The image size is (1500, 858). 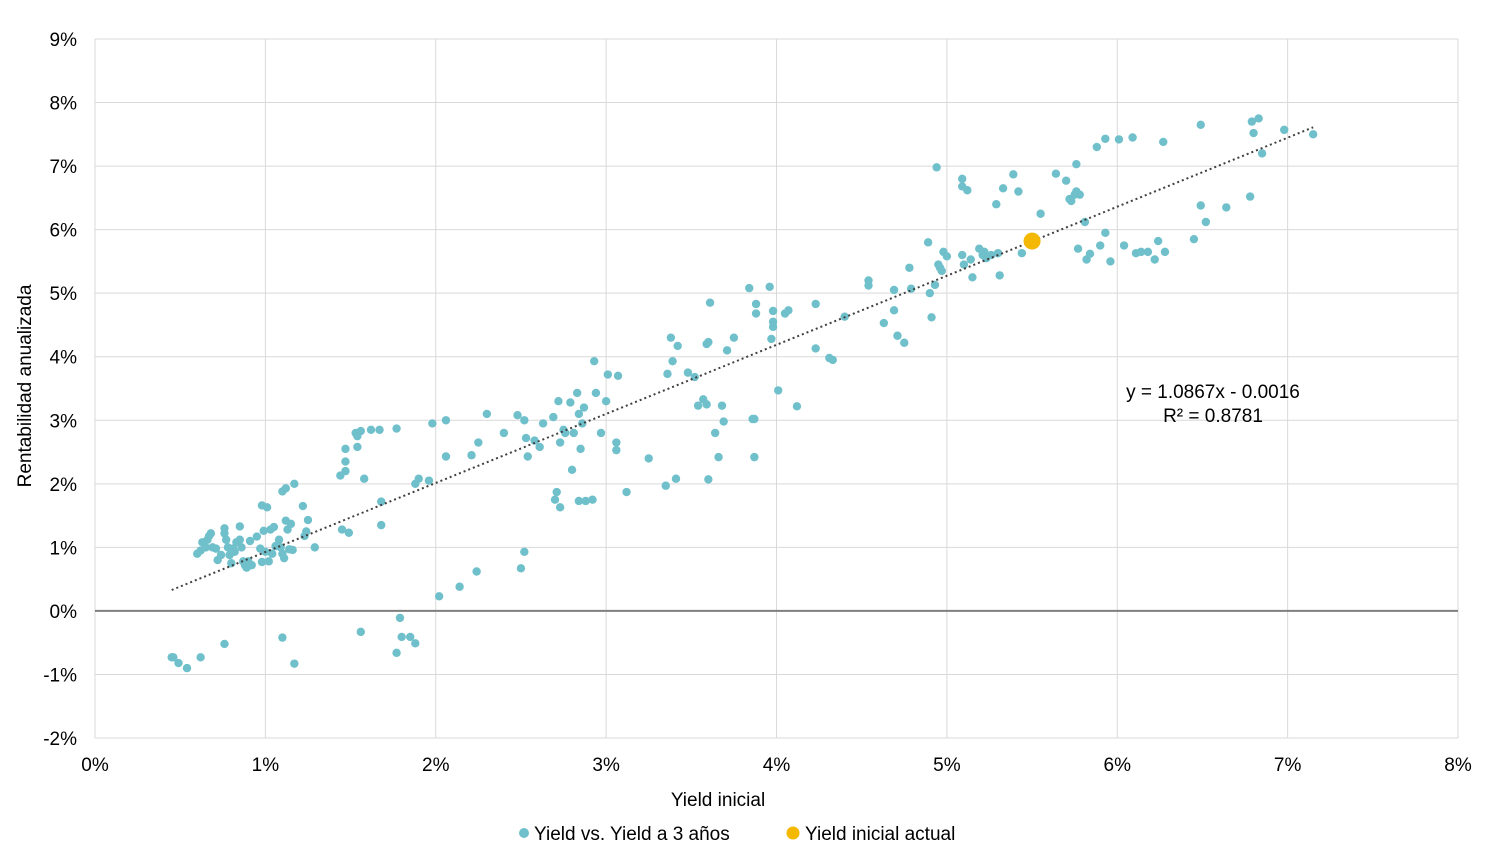 I want to click on y-tick-label: 5%, so click(x=64, y=294).